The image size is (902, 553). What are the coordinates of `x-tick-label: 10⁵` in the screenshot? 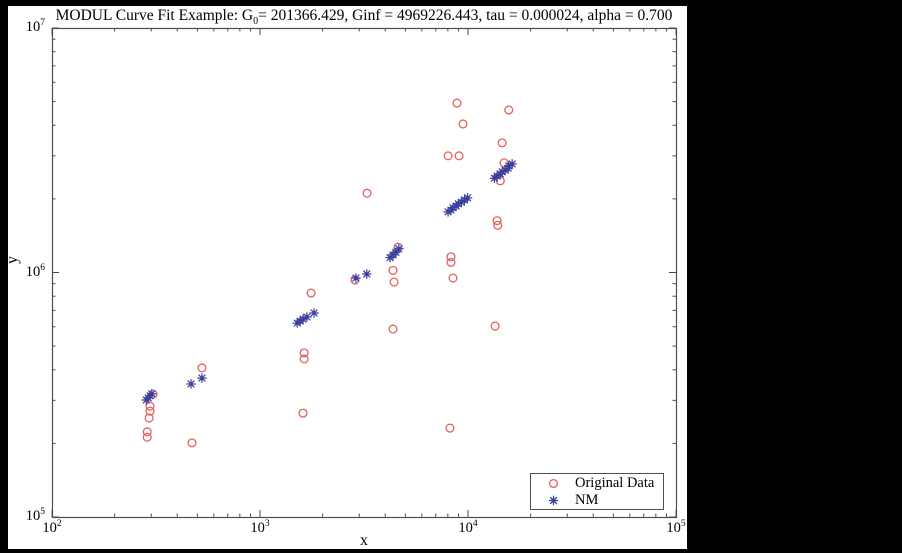 It's located at (676, 527).